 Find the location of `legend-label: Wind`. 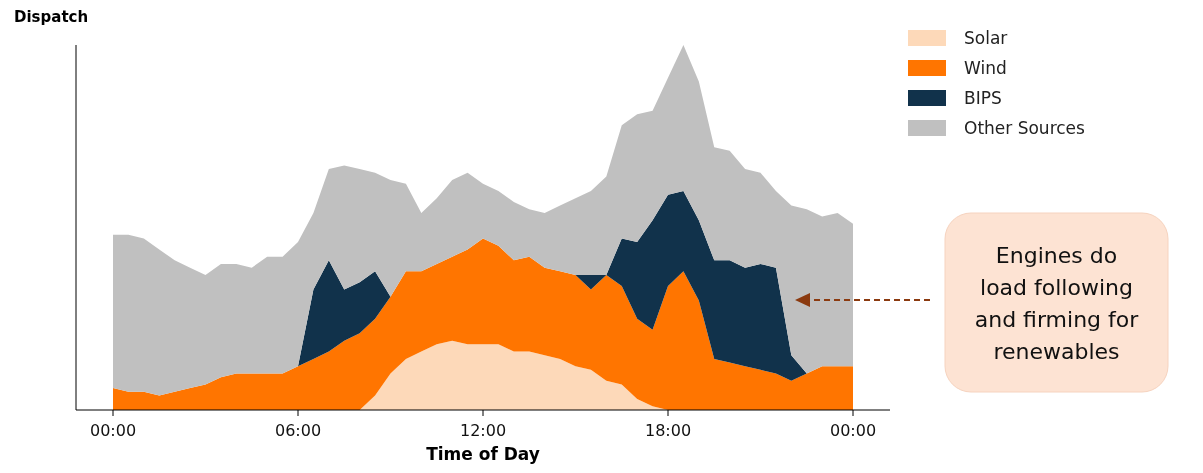

legend-label: Wind is located at coordinates (985, 68).